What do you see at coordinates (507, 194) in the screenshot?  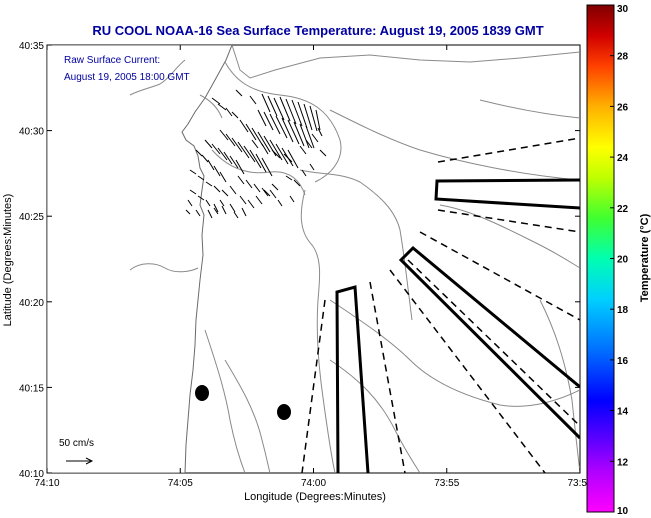 I see `shipping-lane-box-north` at bounding box center [507, 194].